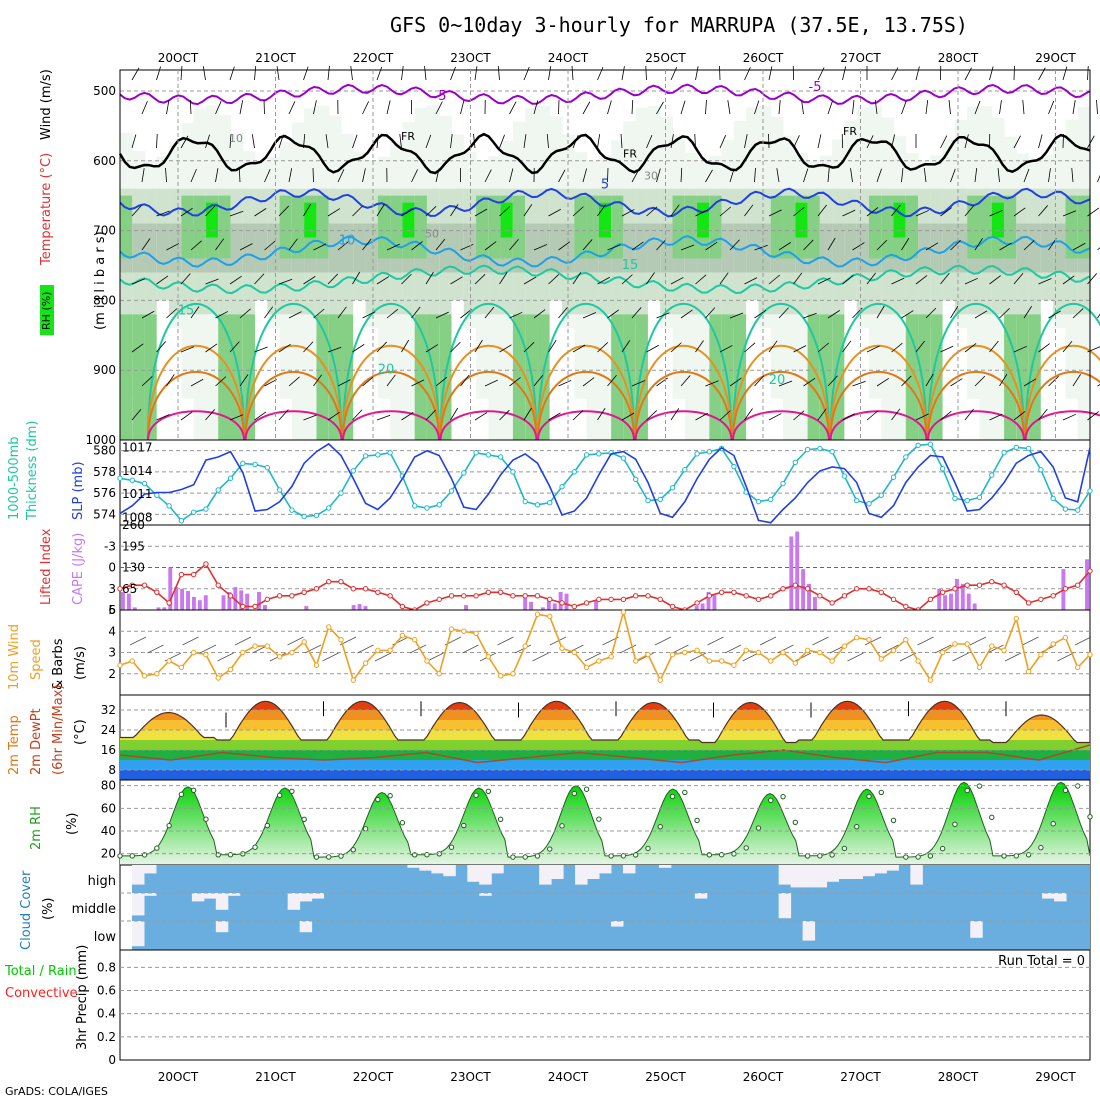 The image size is (1100, 1100). What do you see at coordinates (133, 546) in the screenshot?
I see `cape-tick: 195` at bounding box center [133, 546].